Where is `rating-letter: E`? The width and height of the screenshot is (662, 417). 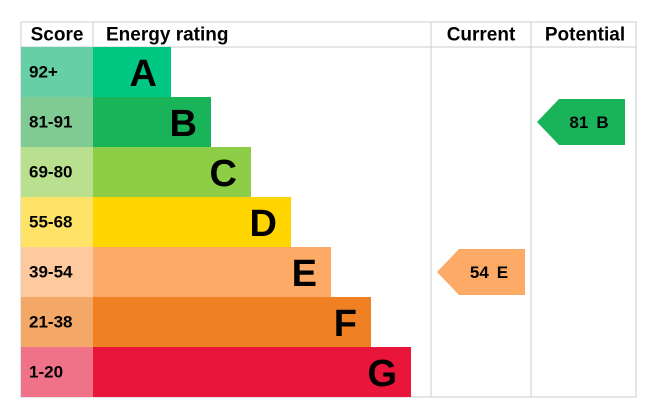
rating-letter: E is located at coordinates (304, 274).